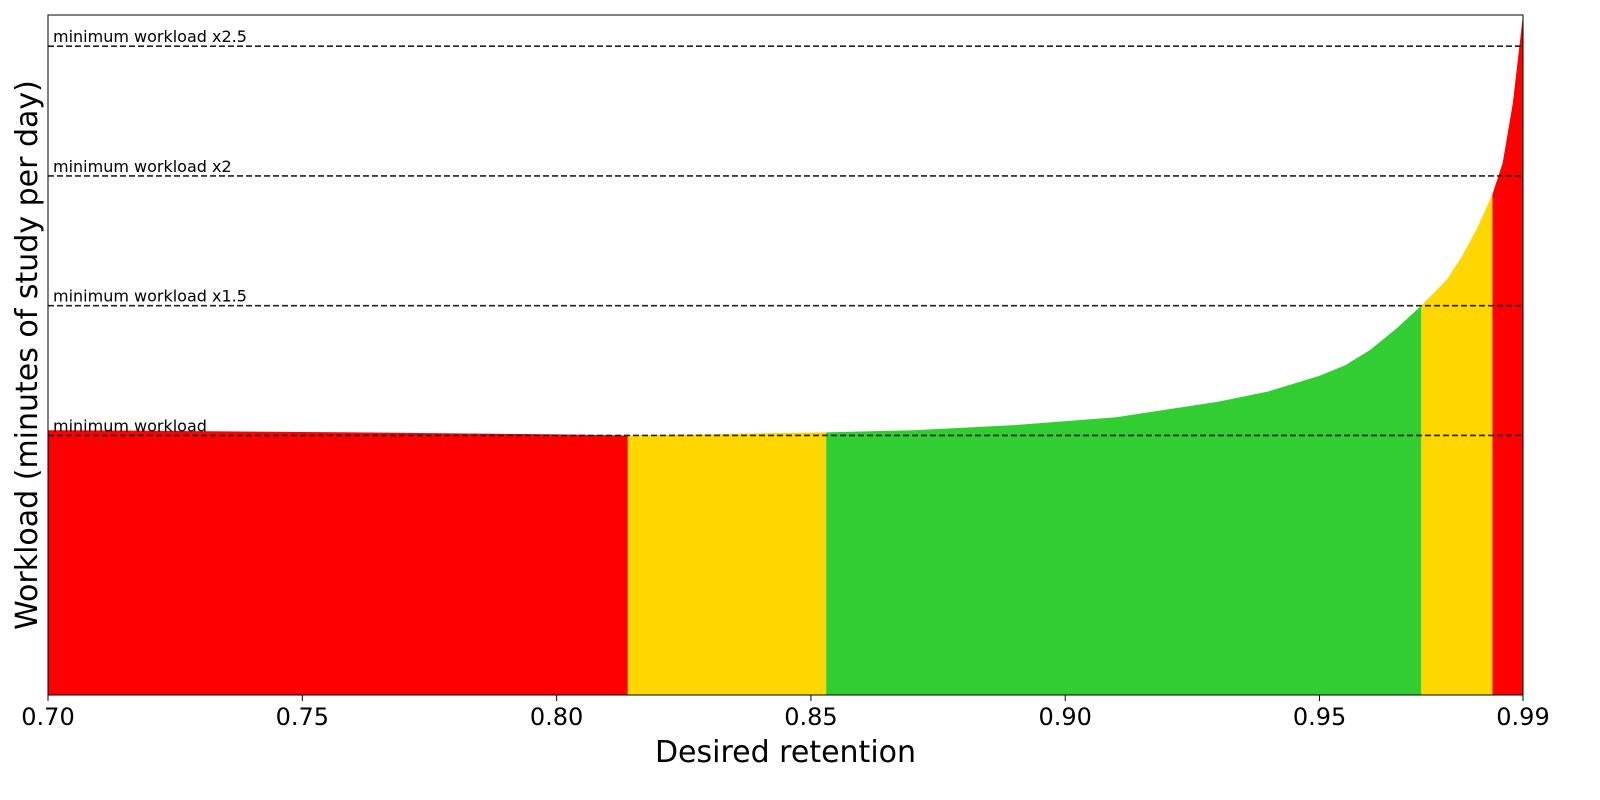  What do you see at coordinates (785, 752) in the screenshot?
I see `x-axis-title: Desired retention` at bounding box center [785, 752].